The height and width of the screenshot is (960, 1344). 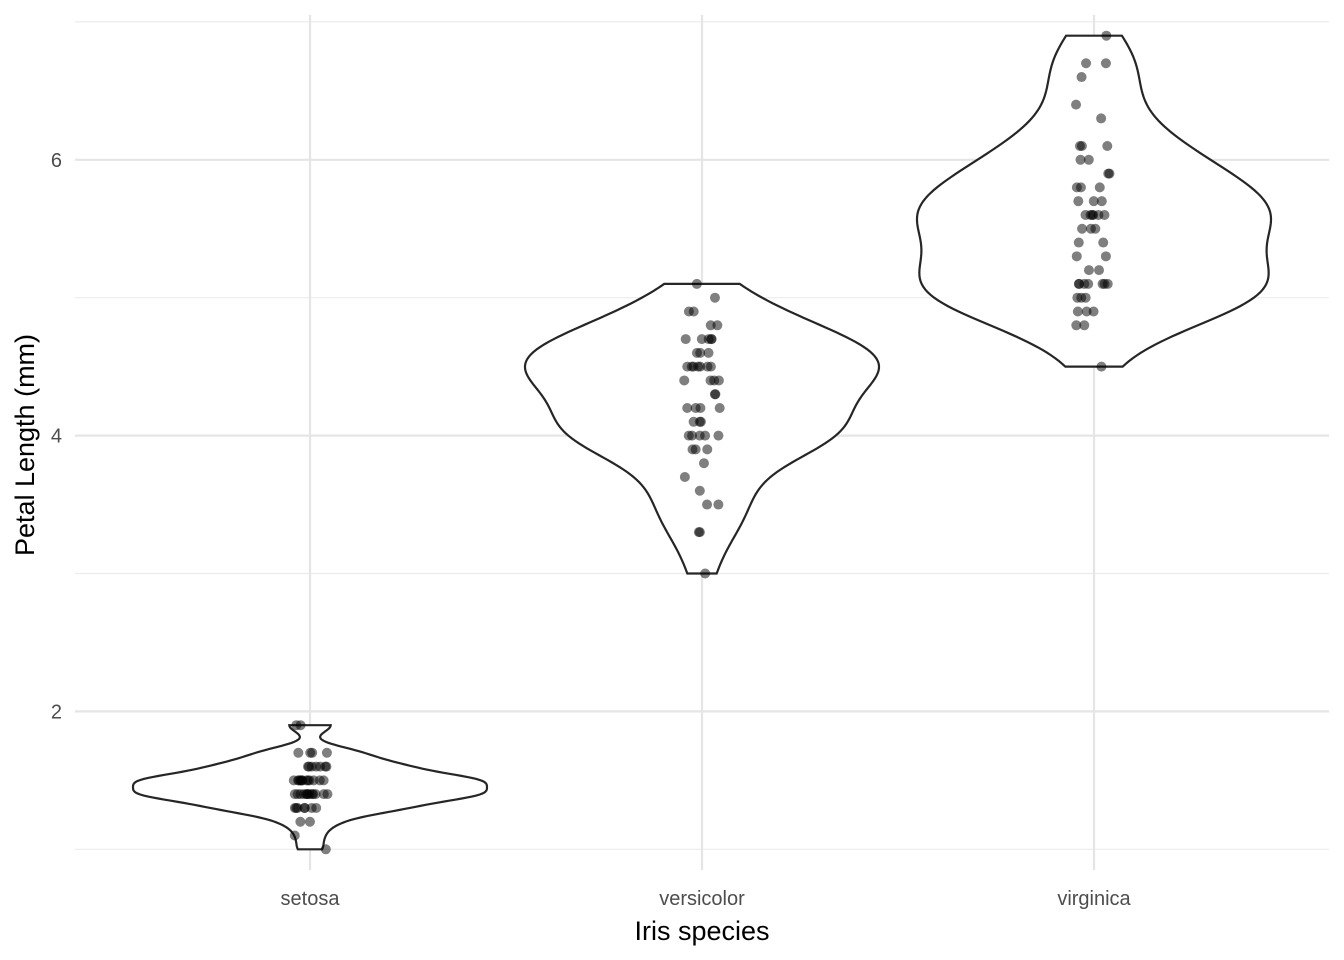 What do you see at coordinates (25, 445) in the screenshot?
I see `y-axis-title: Petal Length (mm)` at bounding box center [25, 445].